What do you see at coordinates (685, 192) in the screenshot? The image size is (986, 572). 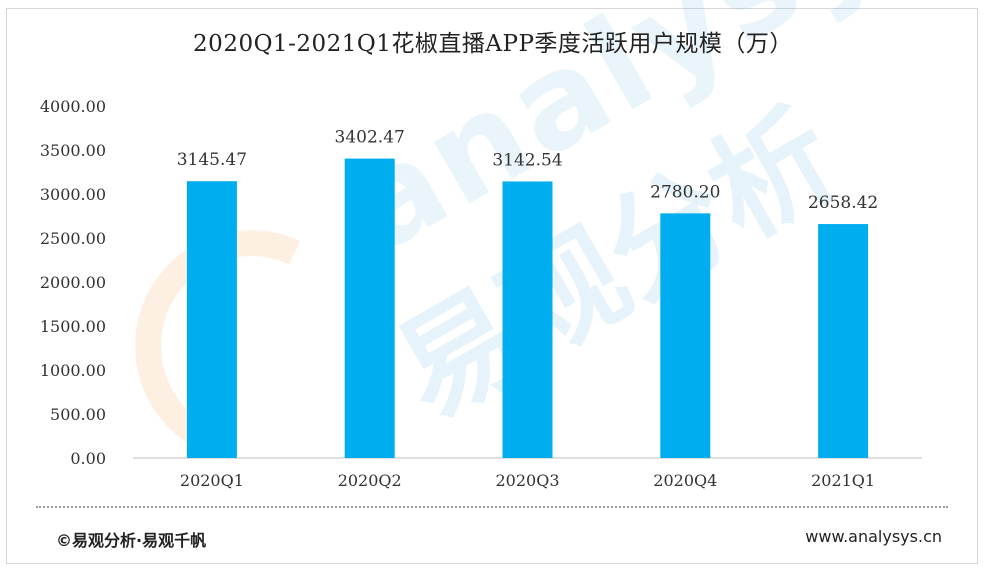 I see `data-label: 2780.20` at bounding box center [685, 192].